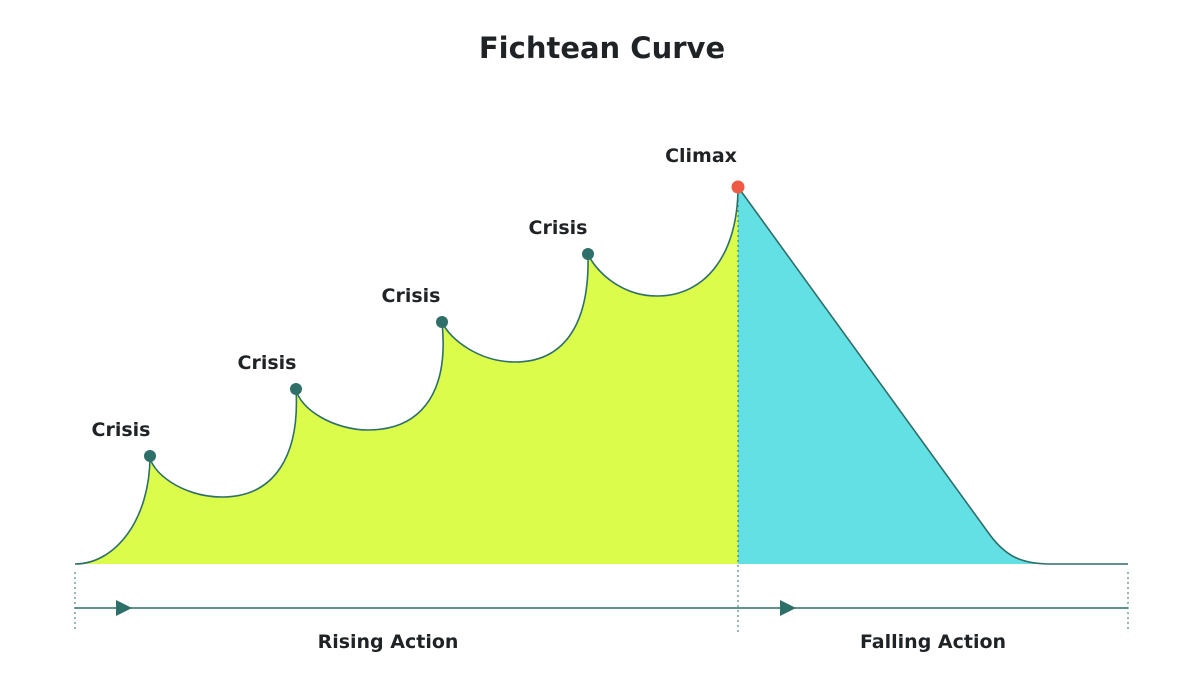 Image resolution: width=1188 pixels, height=688 pixels. I want to click on falling-action-arrow-icon, so click(788, 608).